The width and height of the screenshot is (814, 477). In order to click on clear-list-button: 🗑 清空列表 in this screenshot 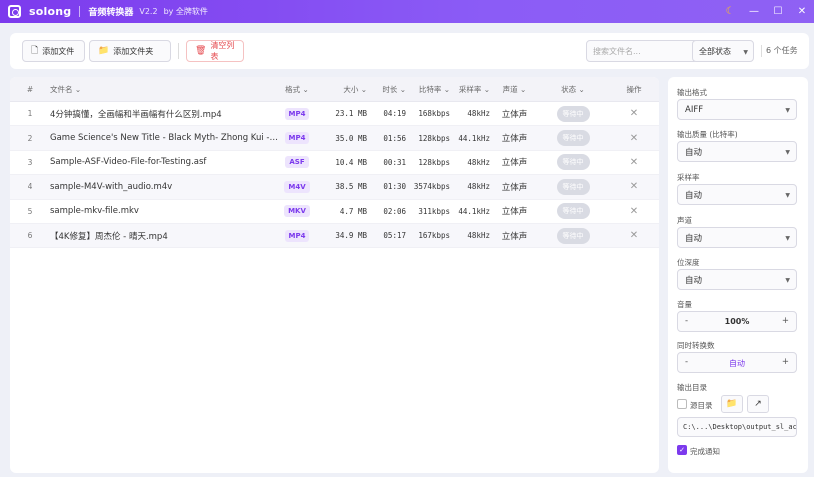, I will do `click(215, 51)`.